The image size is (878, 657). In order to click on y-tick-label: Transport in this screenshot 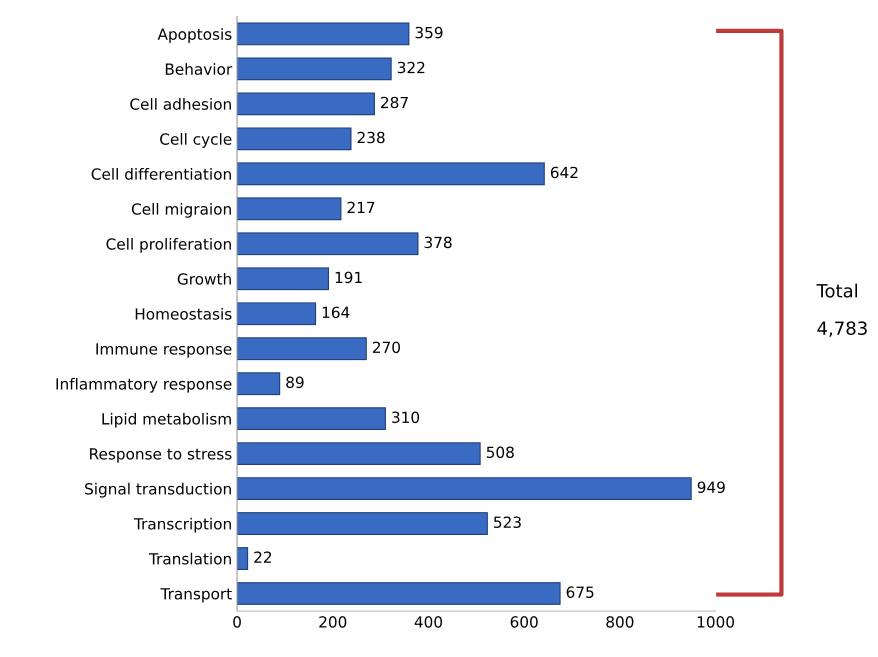, I will do `click(196, 595)`.